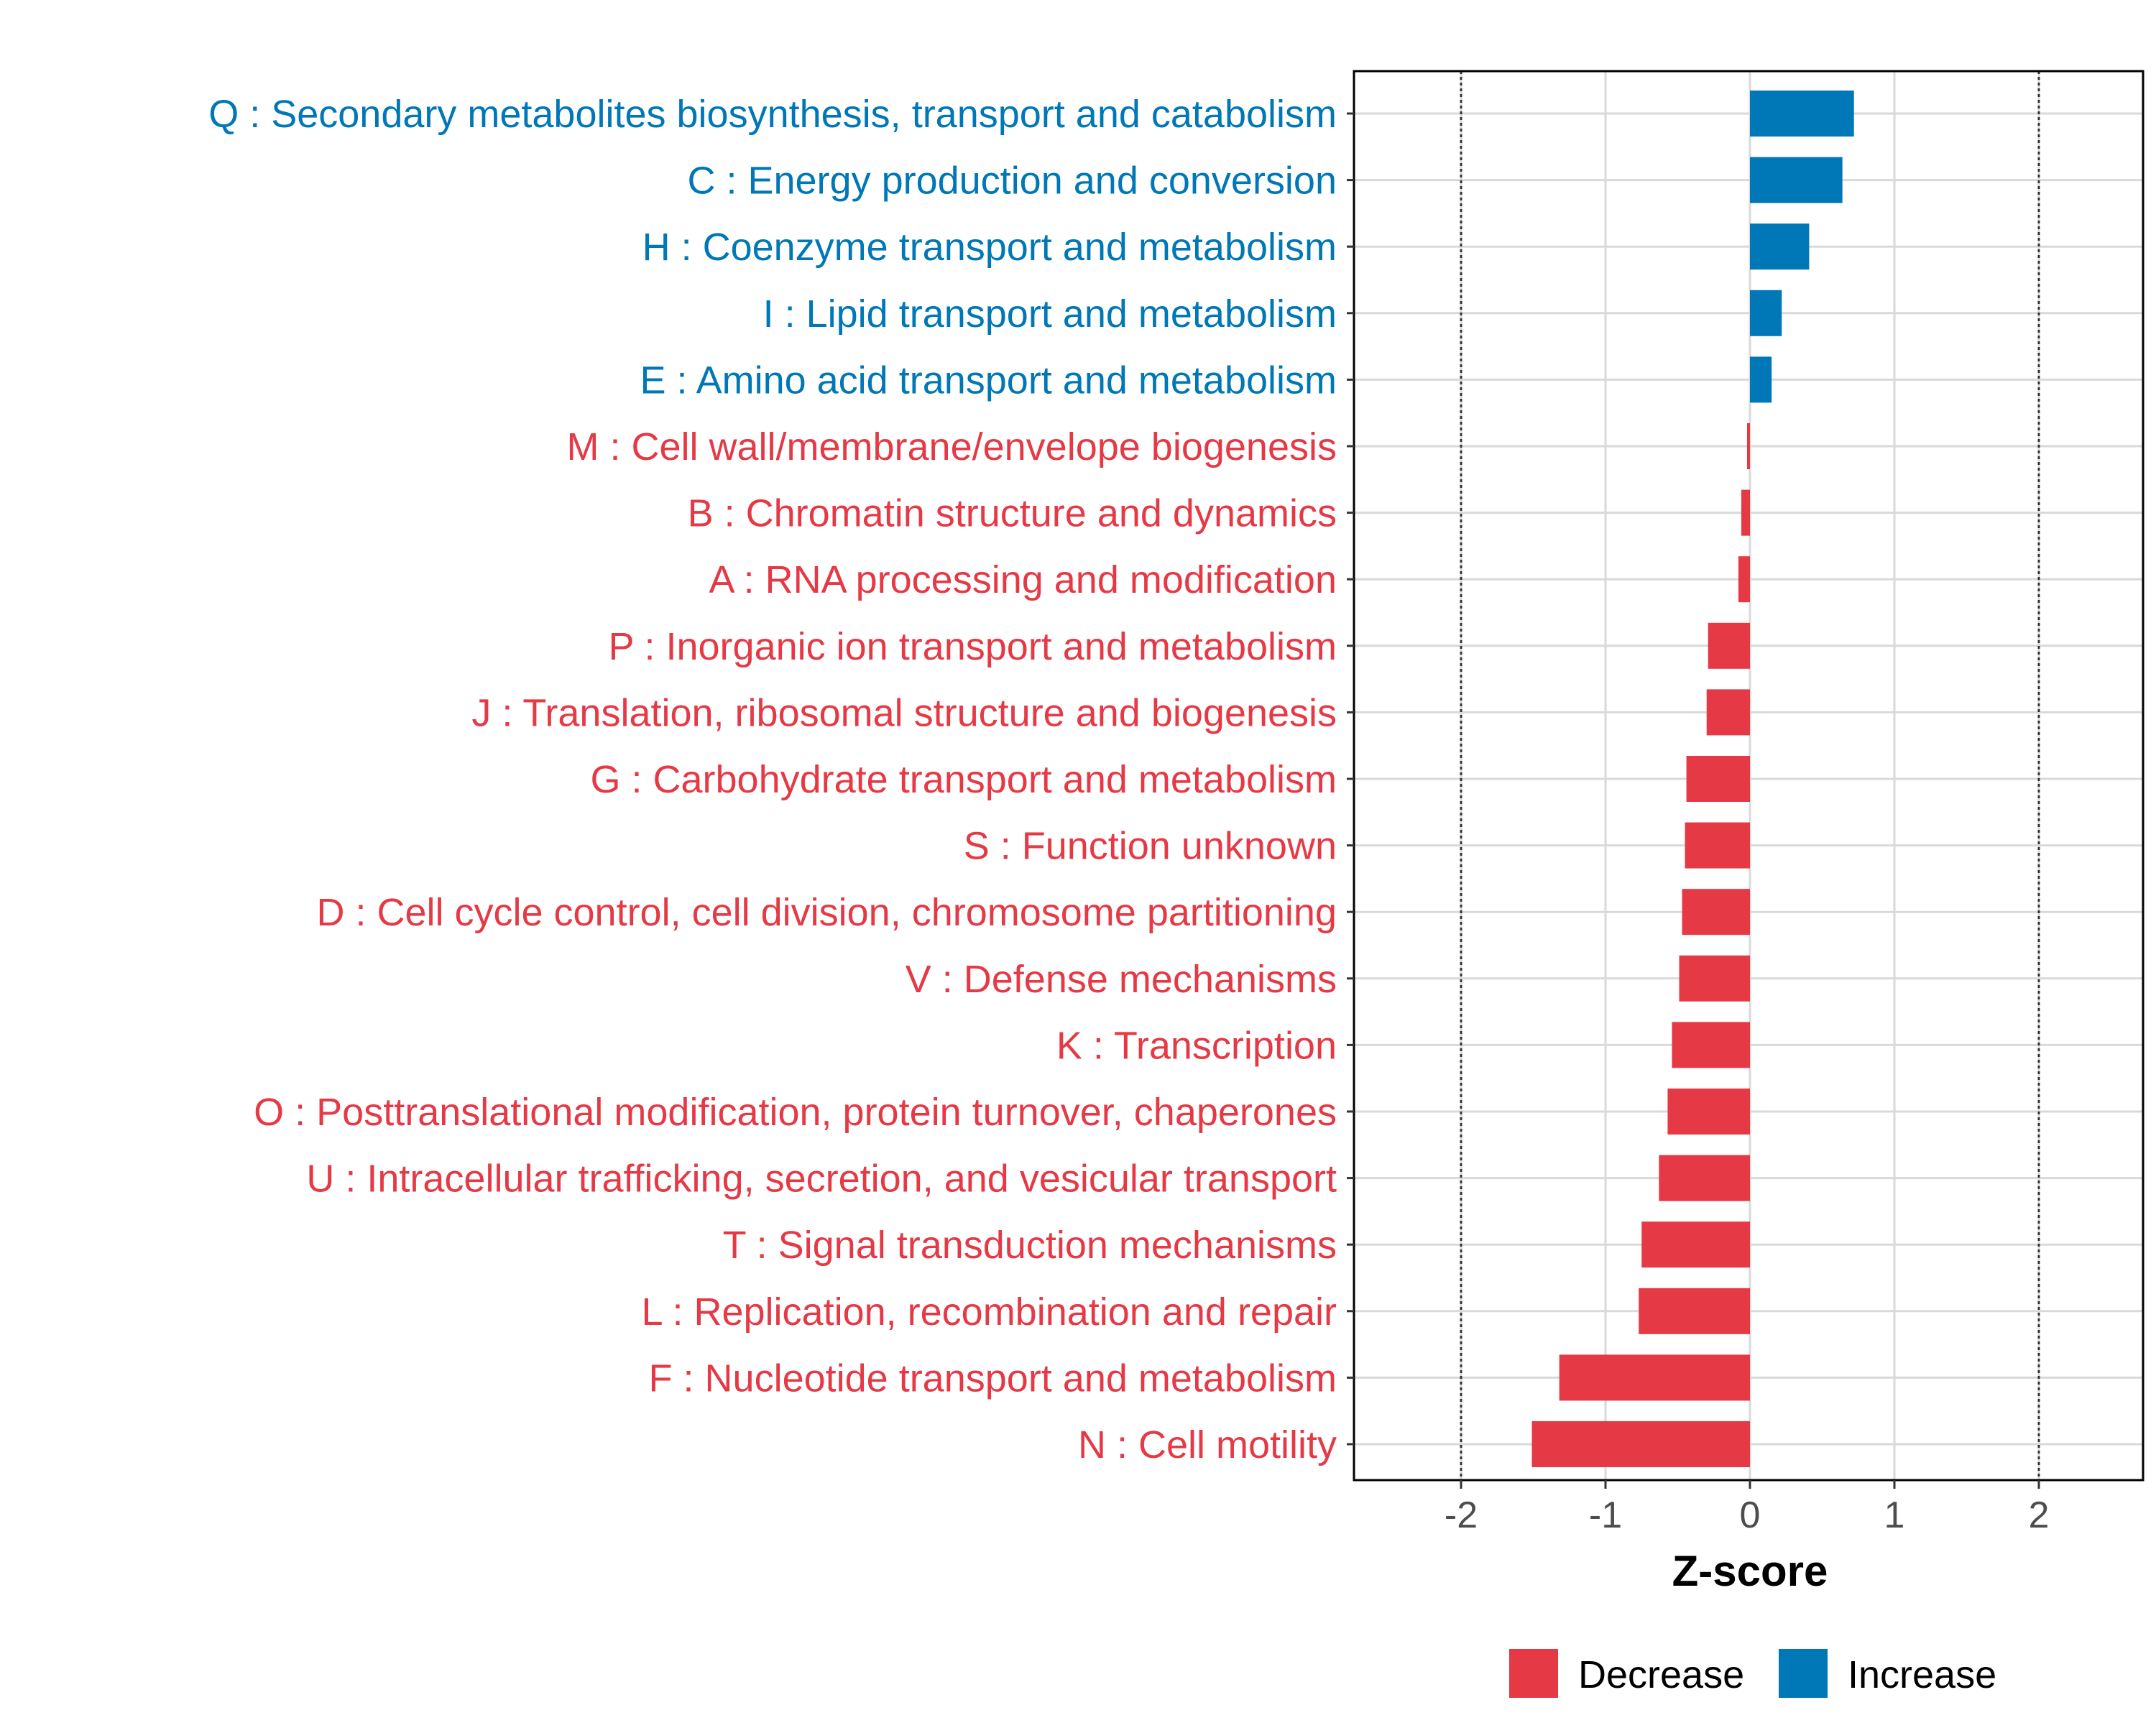 Image resolution: width=2156 pixels, height=1728 pixels. I want to click on x-tick-label: -1, so click(1605, 1515).